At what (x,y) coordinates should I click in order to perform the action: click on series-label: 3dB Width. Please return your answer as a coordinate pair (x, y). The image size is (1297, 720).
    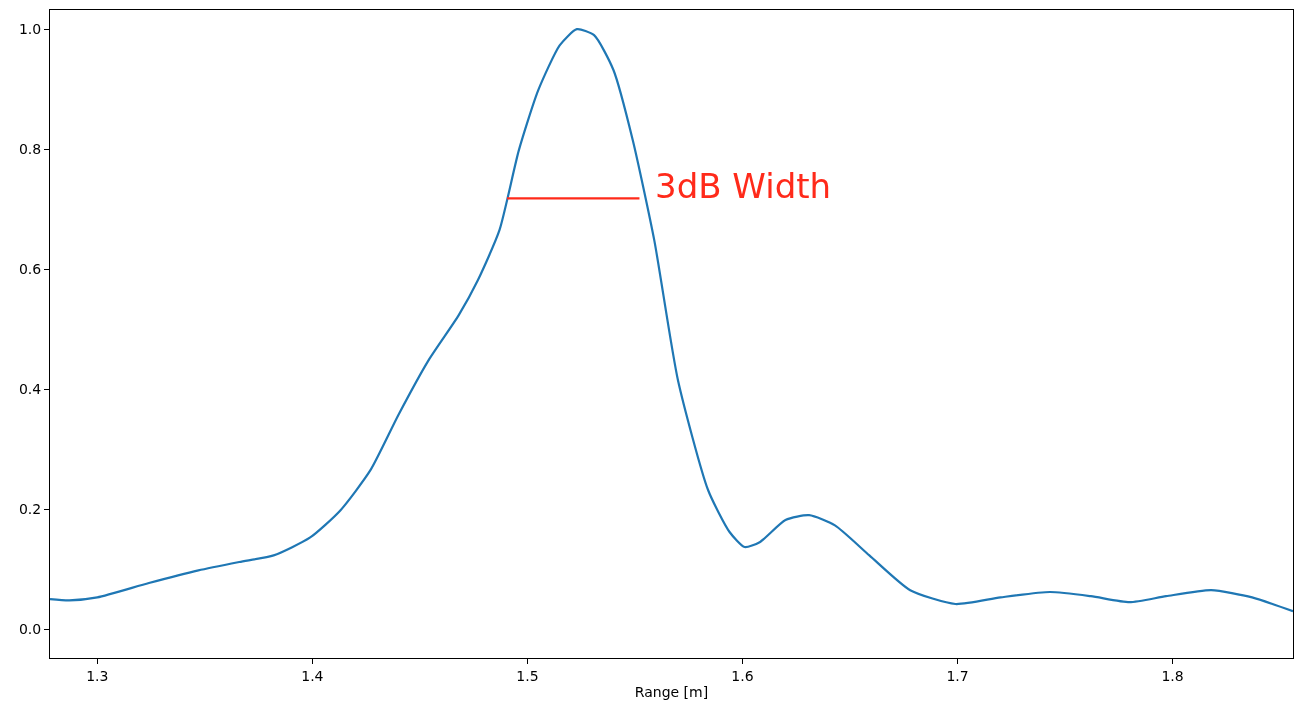
    Looking at the image, I should click on (743, 186).